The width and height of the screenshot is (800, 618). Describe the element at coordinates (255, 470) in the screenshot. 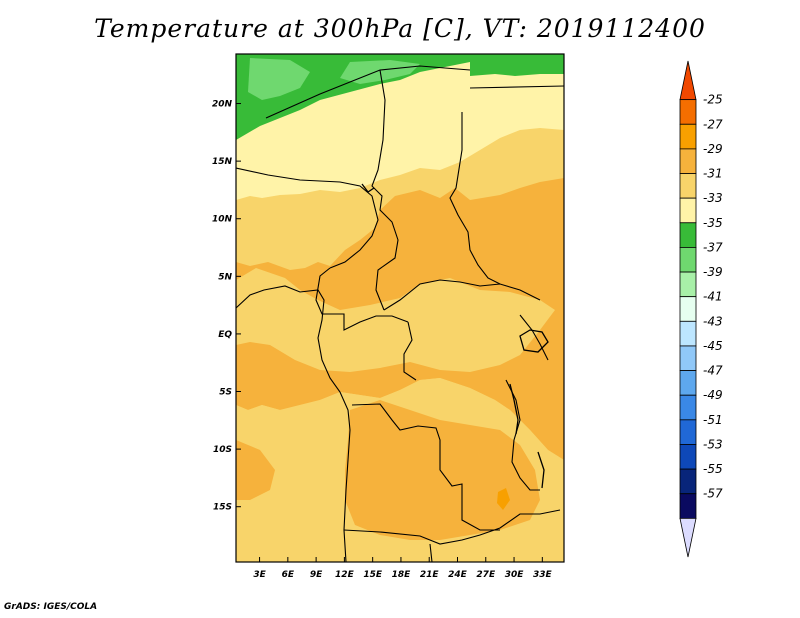

I see `field-band-29-31-sw` at that location.